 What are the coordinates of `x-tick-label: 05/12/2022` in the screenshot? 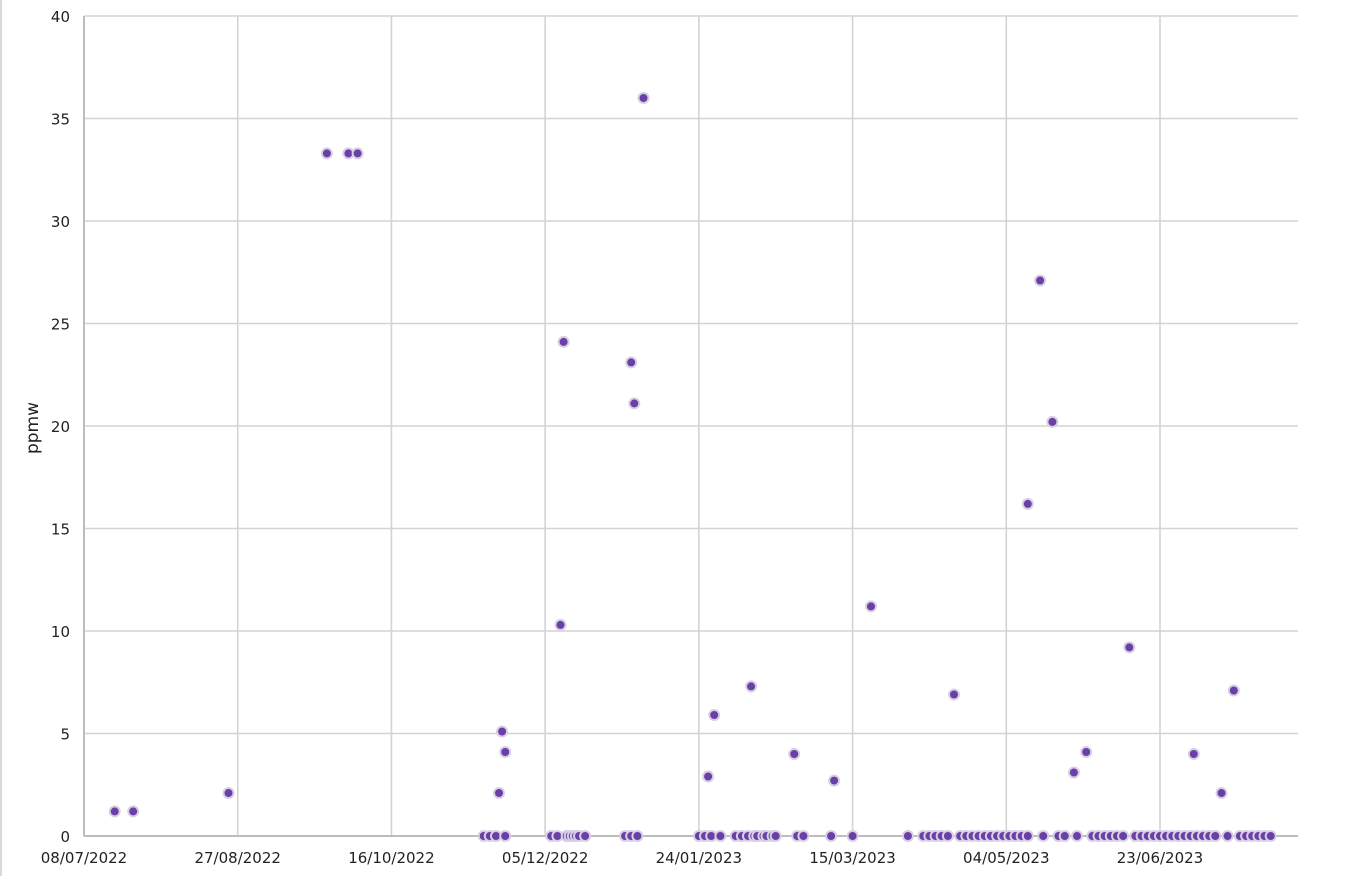 It's located at (545, 858).